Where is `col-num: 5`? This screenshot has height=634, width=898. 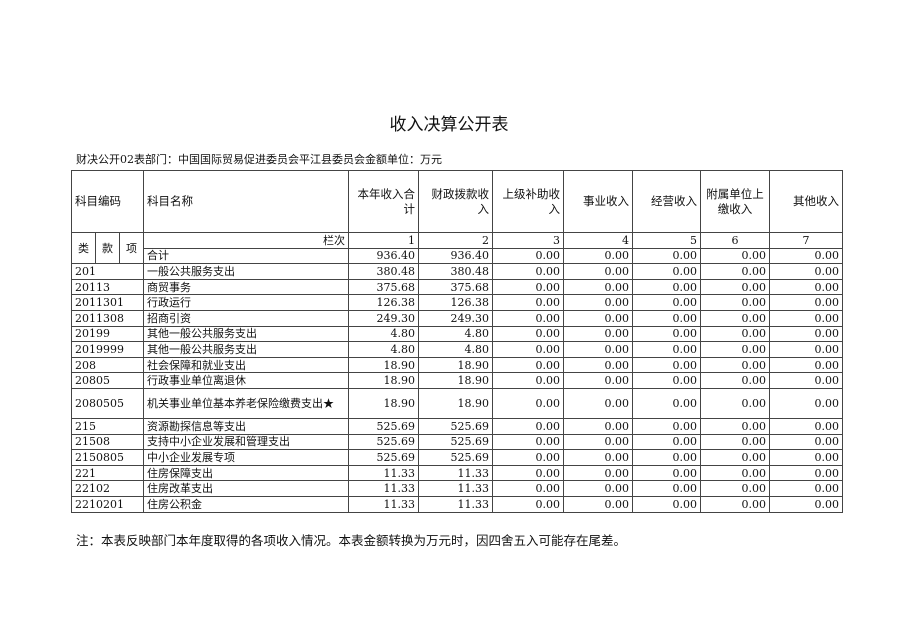 col-num: 5 is located at coordinates (666, 240).